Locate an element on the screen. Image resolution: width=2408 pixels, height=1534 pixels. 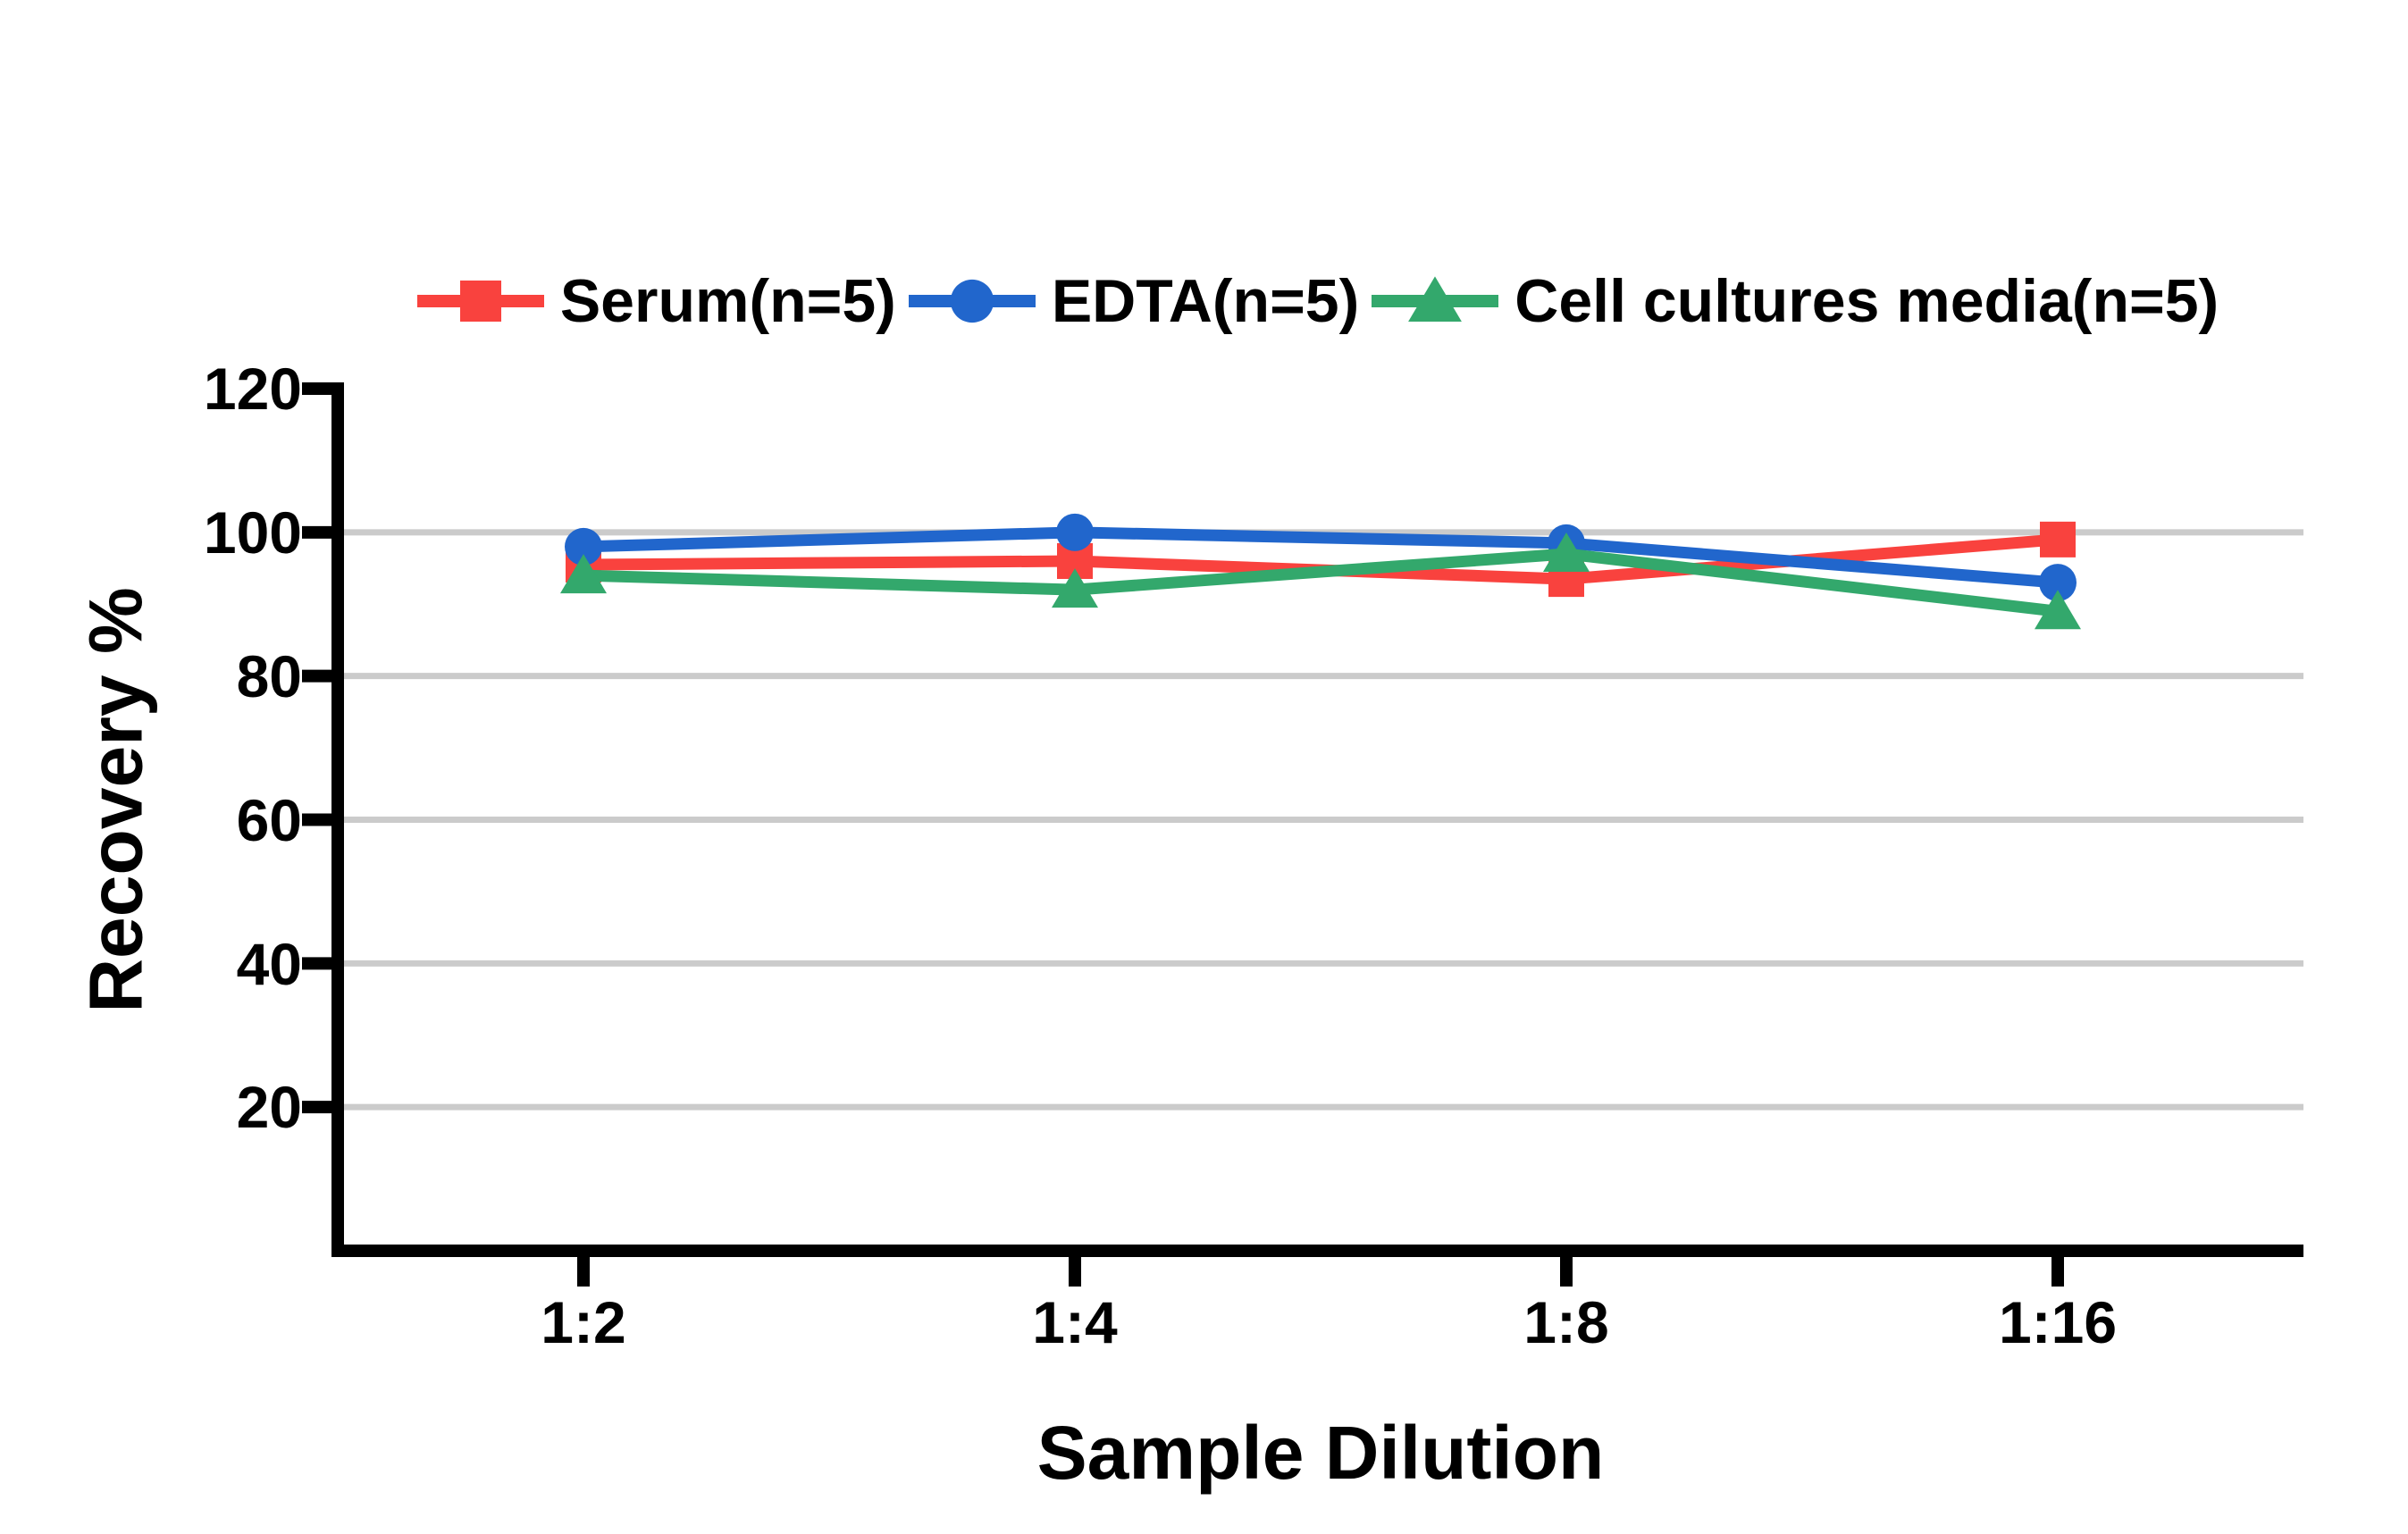
legend-label-serum: Serum(n=5) is located at coordinates (727, 301).